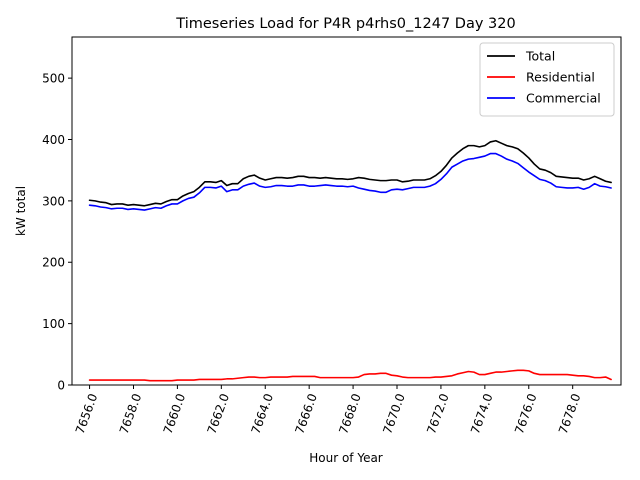 Image resolution: width=640 pixels, height=480 pixels. What do you see at coordinates (350, 181) in the screenshot?
I see `series-line-commercial` at bounding box center [350, 181].